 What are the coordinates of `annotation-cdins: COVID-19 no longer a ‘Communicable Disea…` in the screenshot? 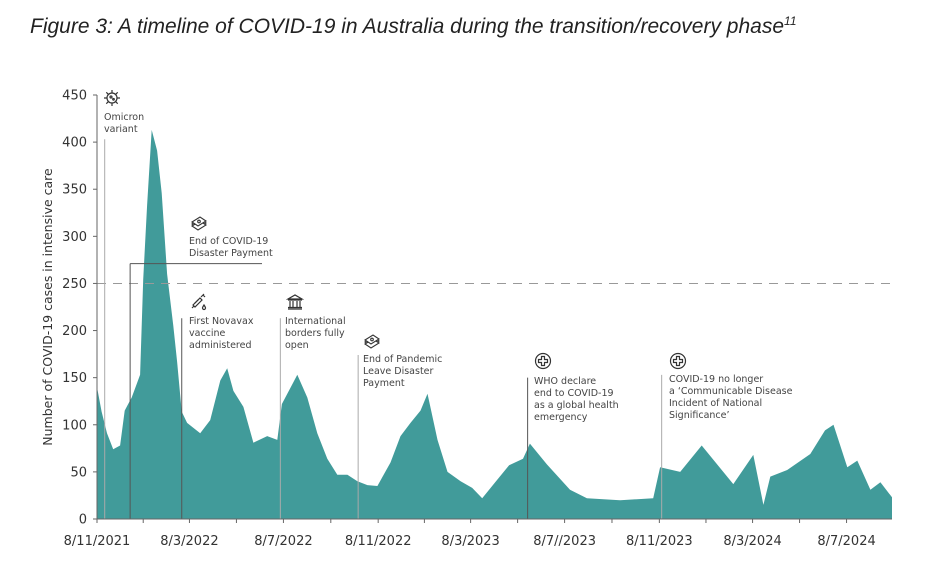 It's located at (730, 398).